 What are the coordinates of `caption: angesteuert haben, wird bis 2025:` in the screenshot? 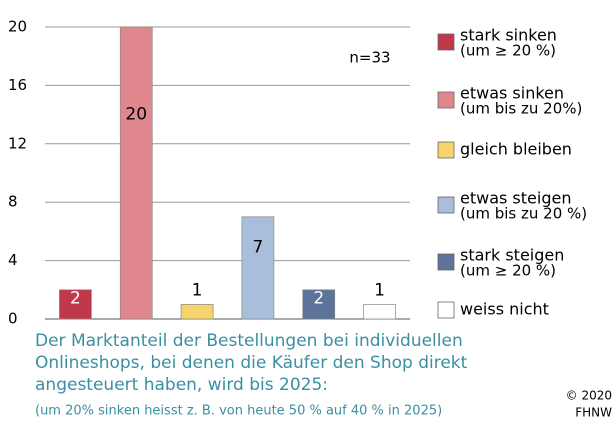 It's located at (181, 385).